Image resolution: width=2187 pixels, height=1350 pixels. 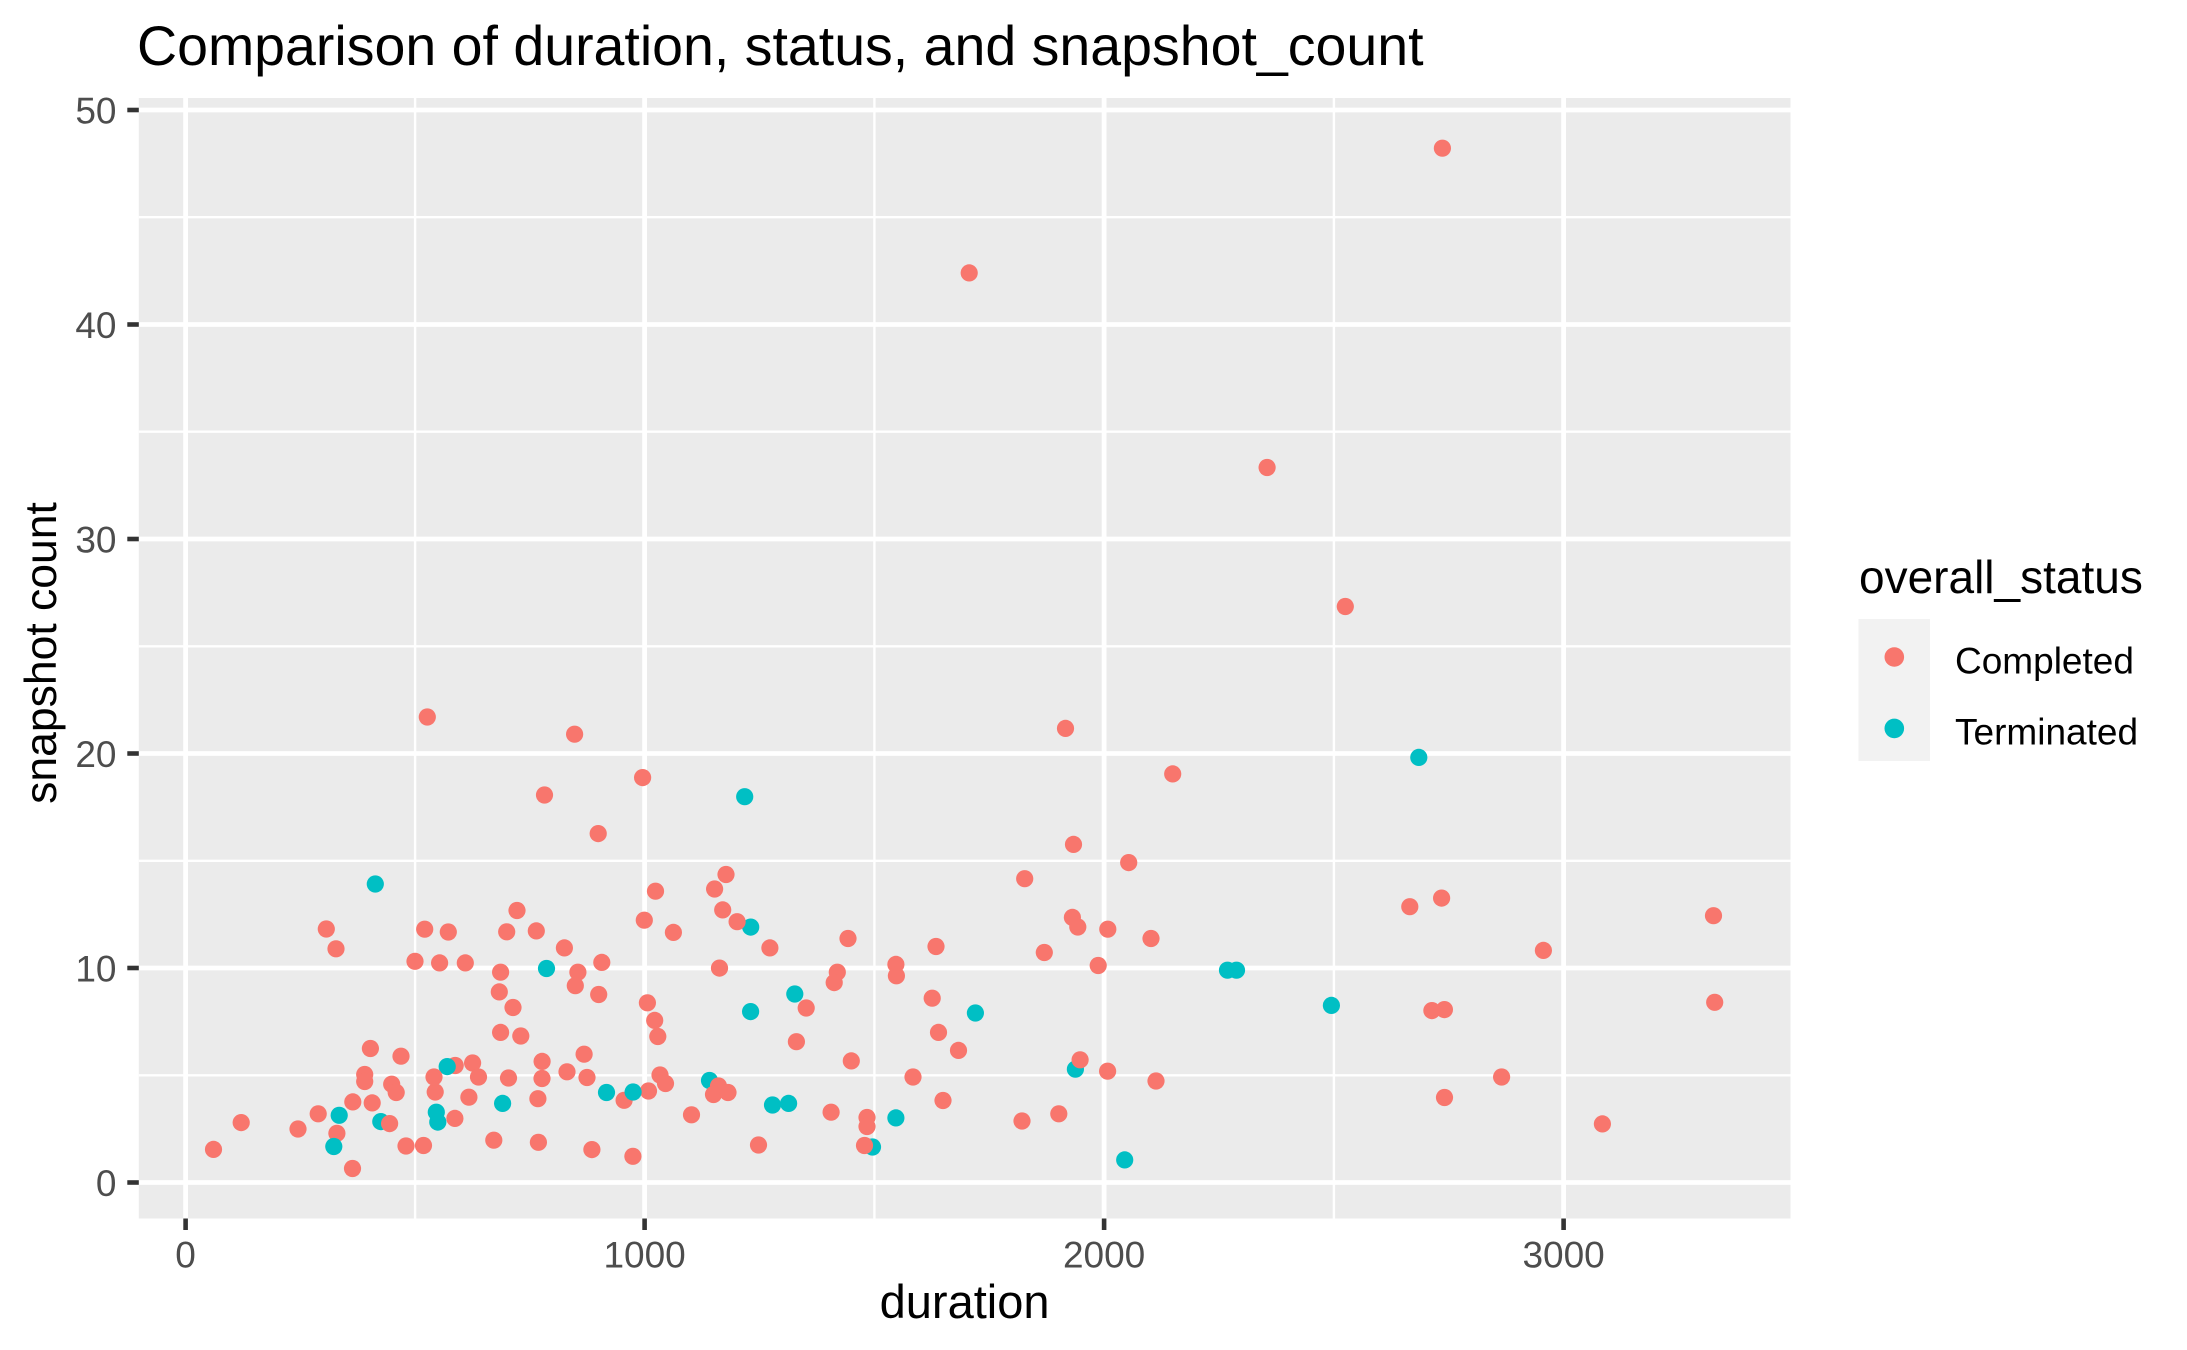 I want to click on svg-text: 2000, so click(x=1104, y=1254).